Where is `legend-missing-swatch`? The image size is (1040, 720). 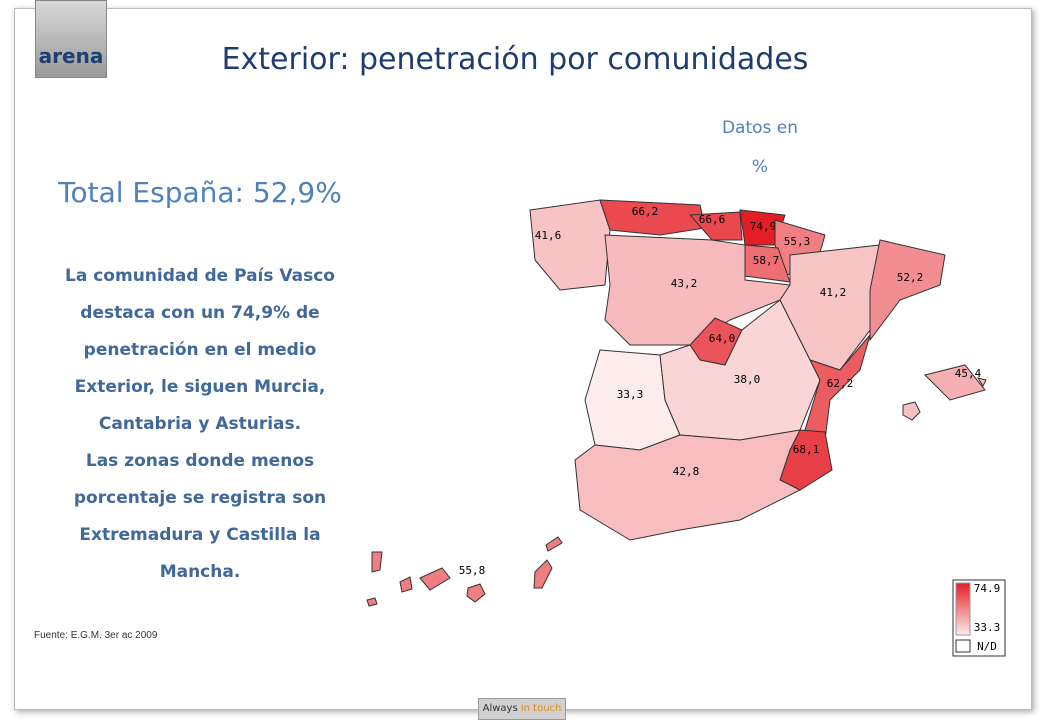
legend-missing-swatch is located at coordinates (963, 646).